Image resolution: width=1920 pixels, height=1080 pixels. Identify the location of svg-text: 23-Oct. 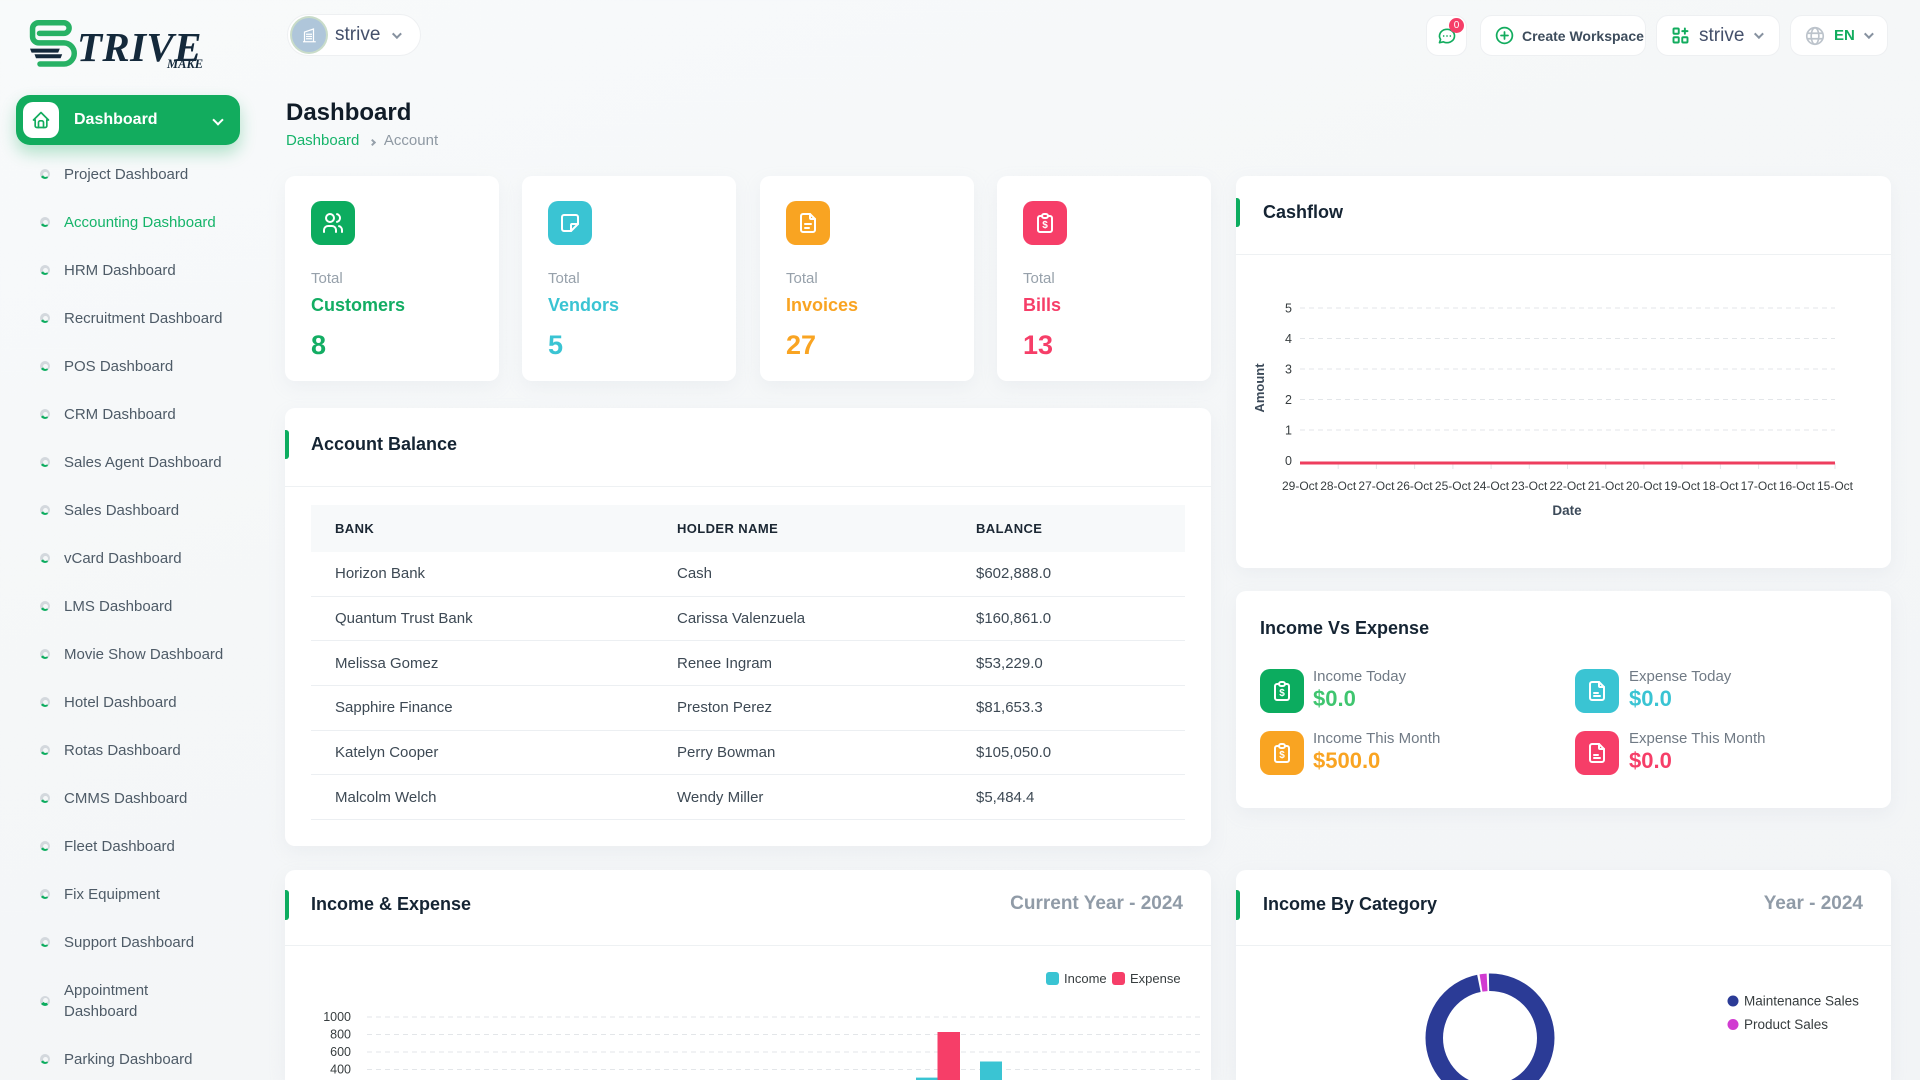
(1529, 486).